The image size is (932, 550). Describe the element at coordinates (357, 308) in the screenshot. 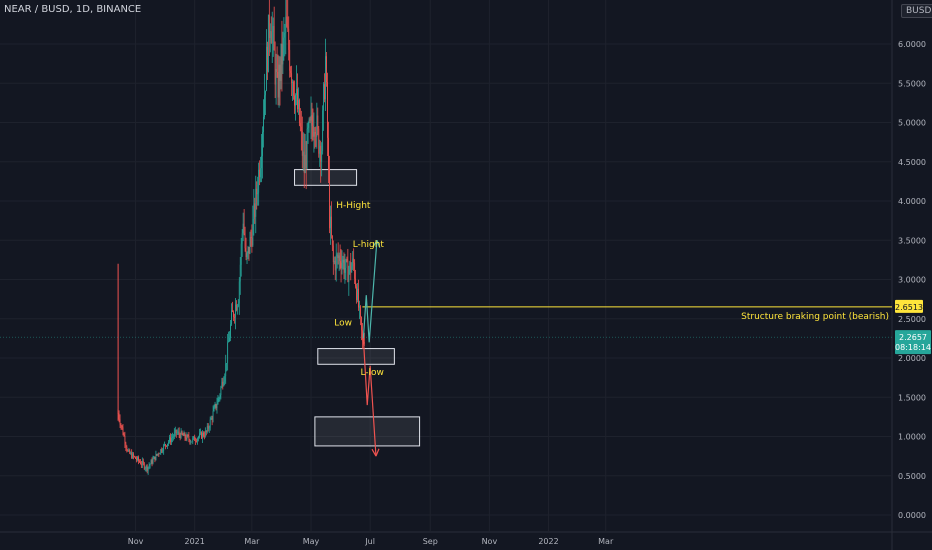

I see `zones` at that location.